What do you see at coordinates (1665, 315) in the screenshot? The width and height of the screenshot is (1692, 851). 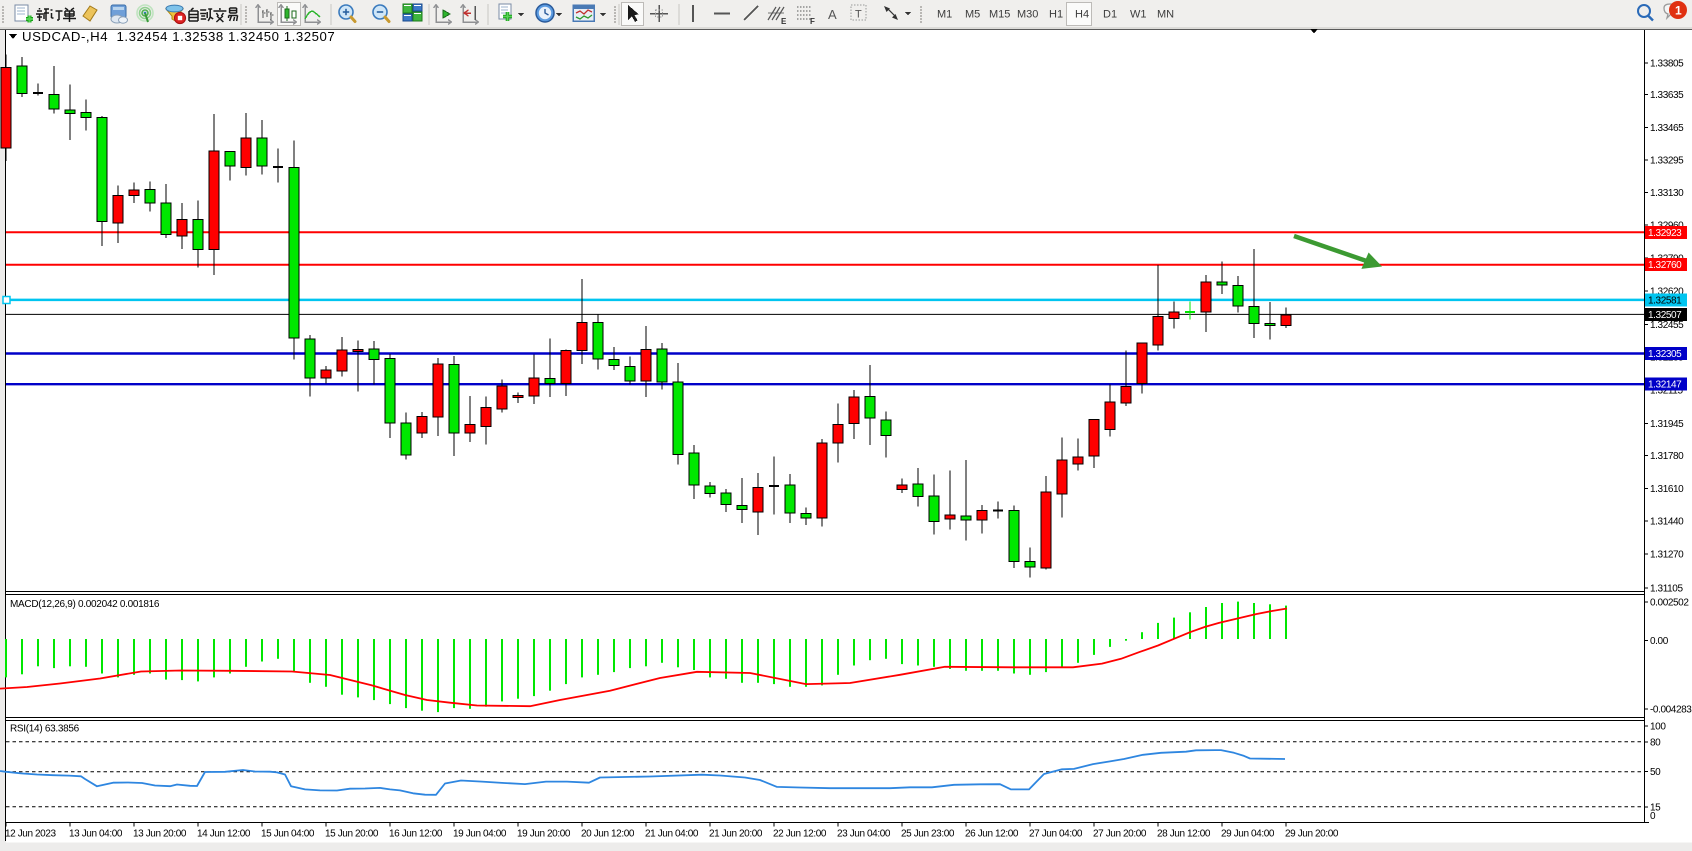 I see `svg-text: 1.32507` at bounding box center [1665, 315].